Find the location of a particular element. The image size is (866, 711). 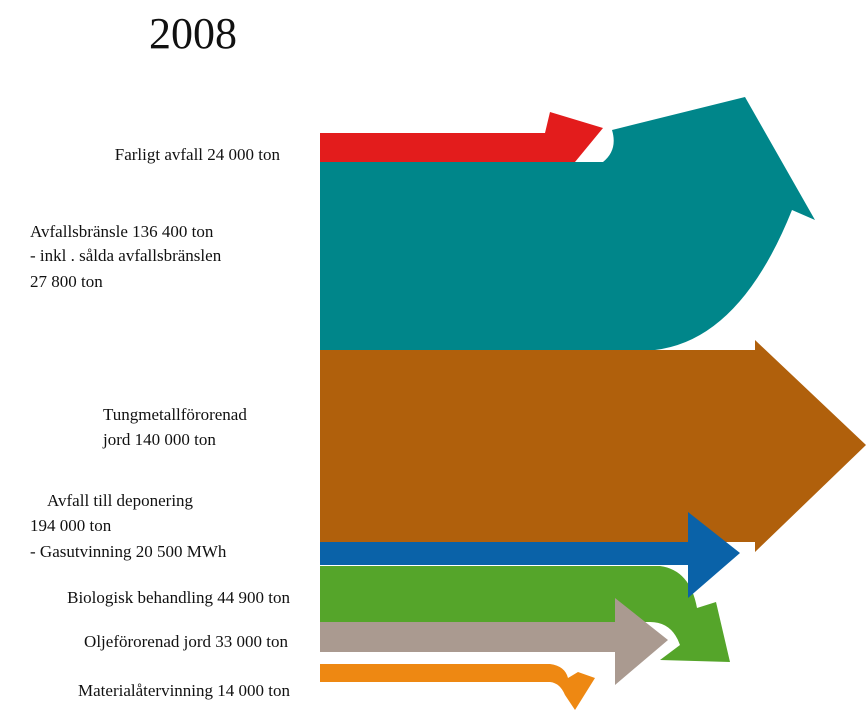

label: Avfall till deponering is located at coordinates (120, 500).